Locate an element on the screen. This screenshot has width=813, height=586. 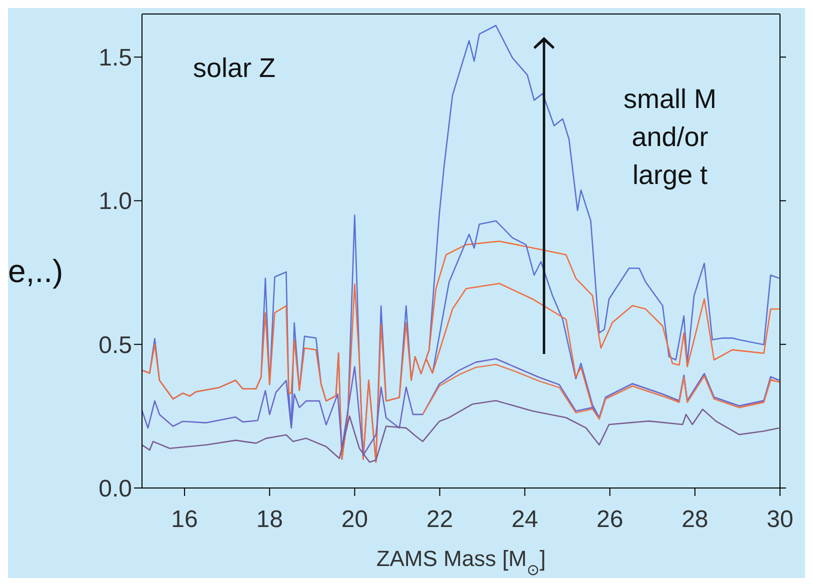
x-tick-label: 26 is located at coordinates (610, 520).